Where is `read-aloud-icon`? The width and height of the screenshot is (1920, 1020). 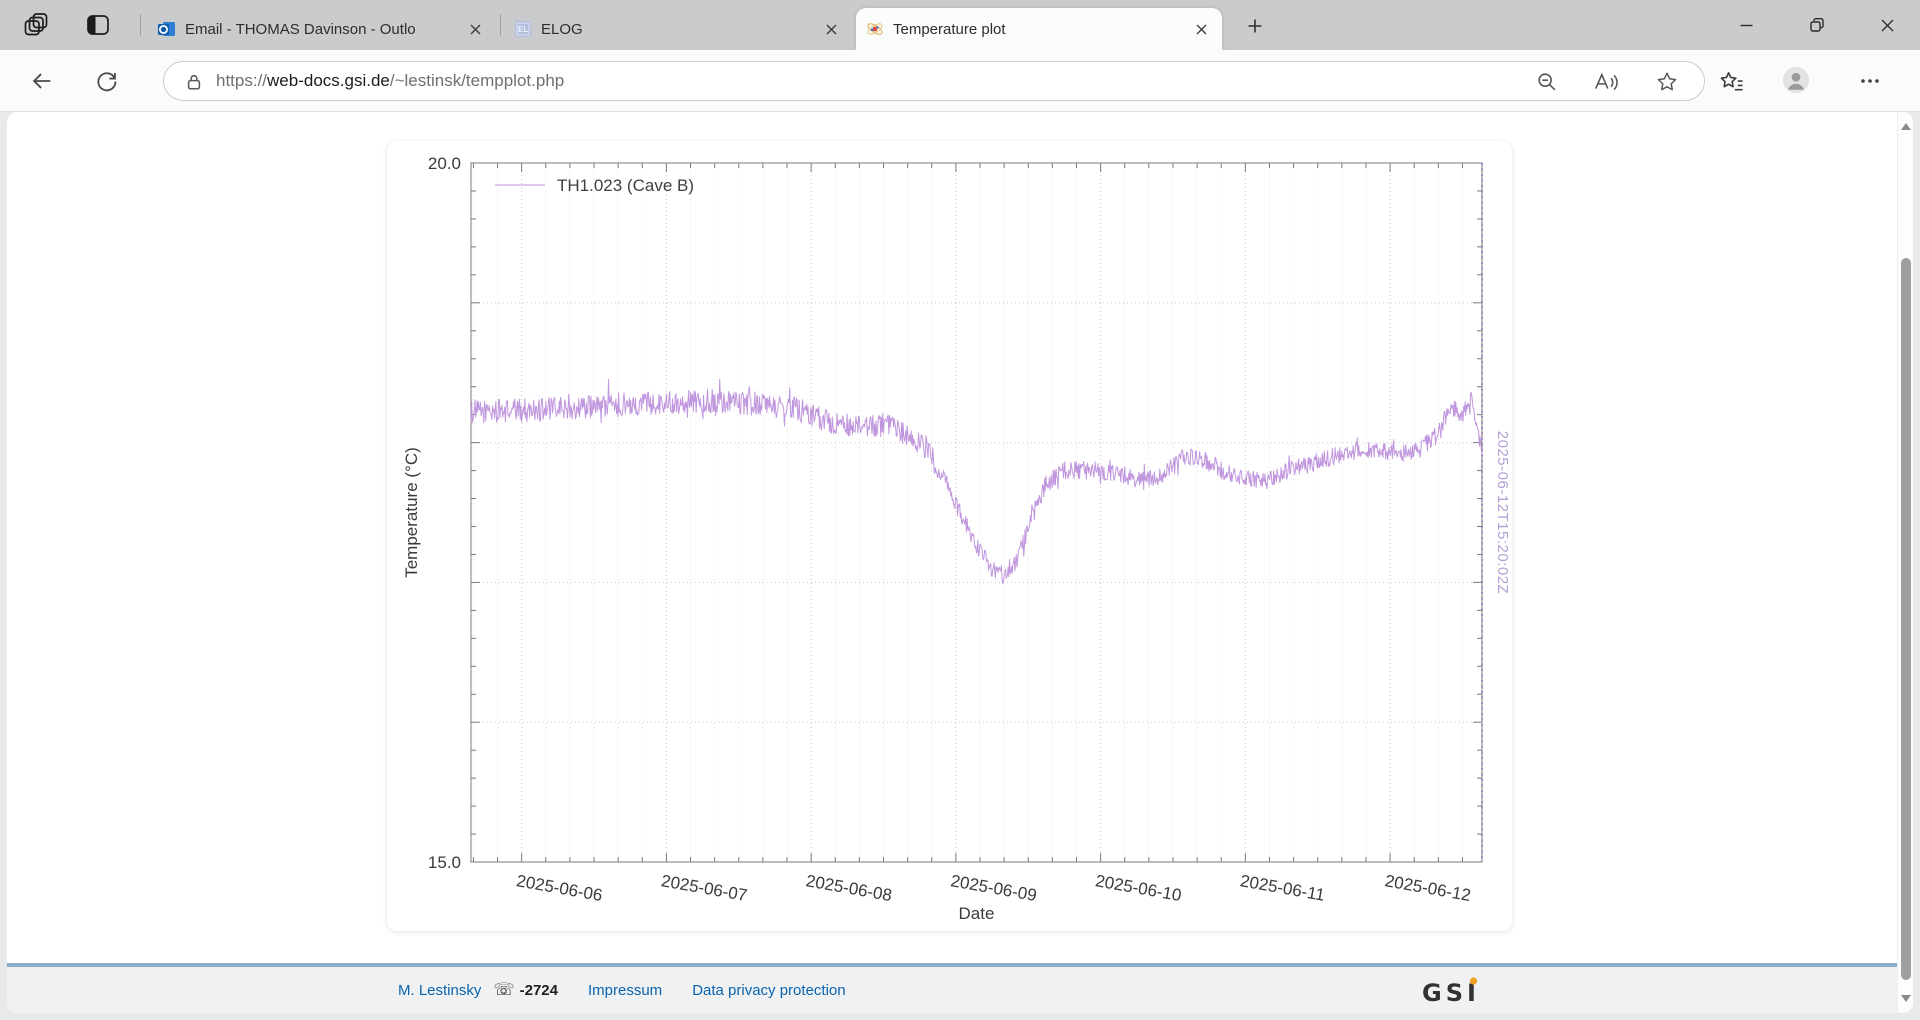
read-aloud-icon is located at coordinates (1605, 82).